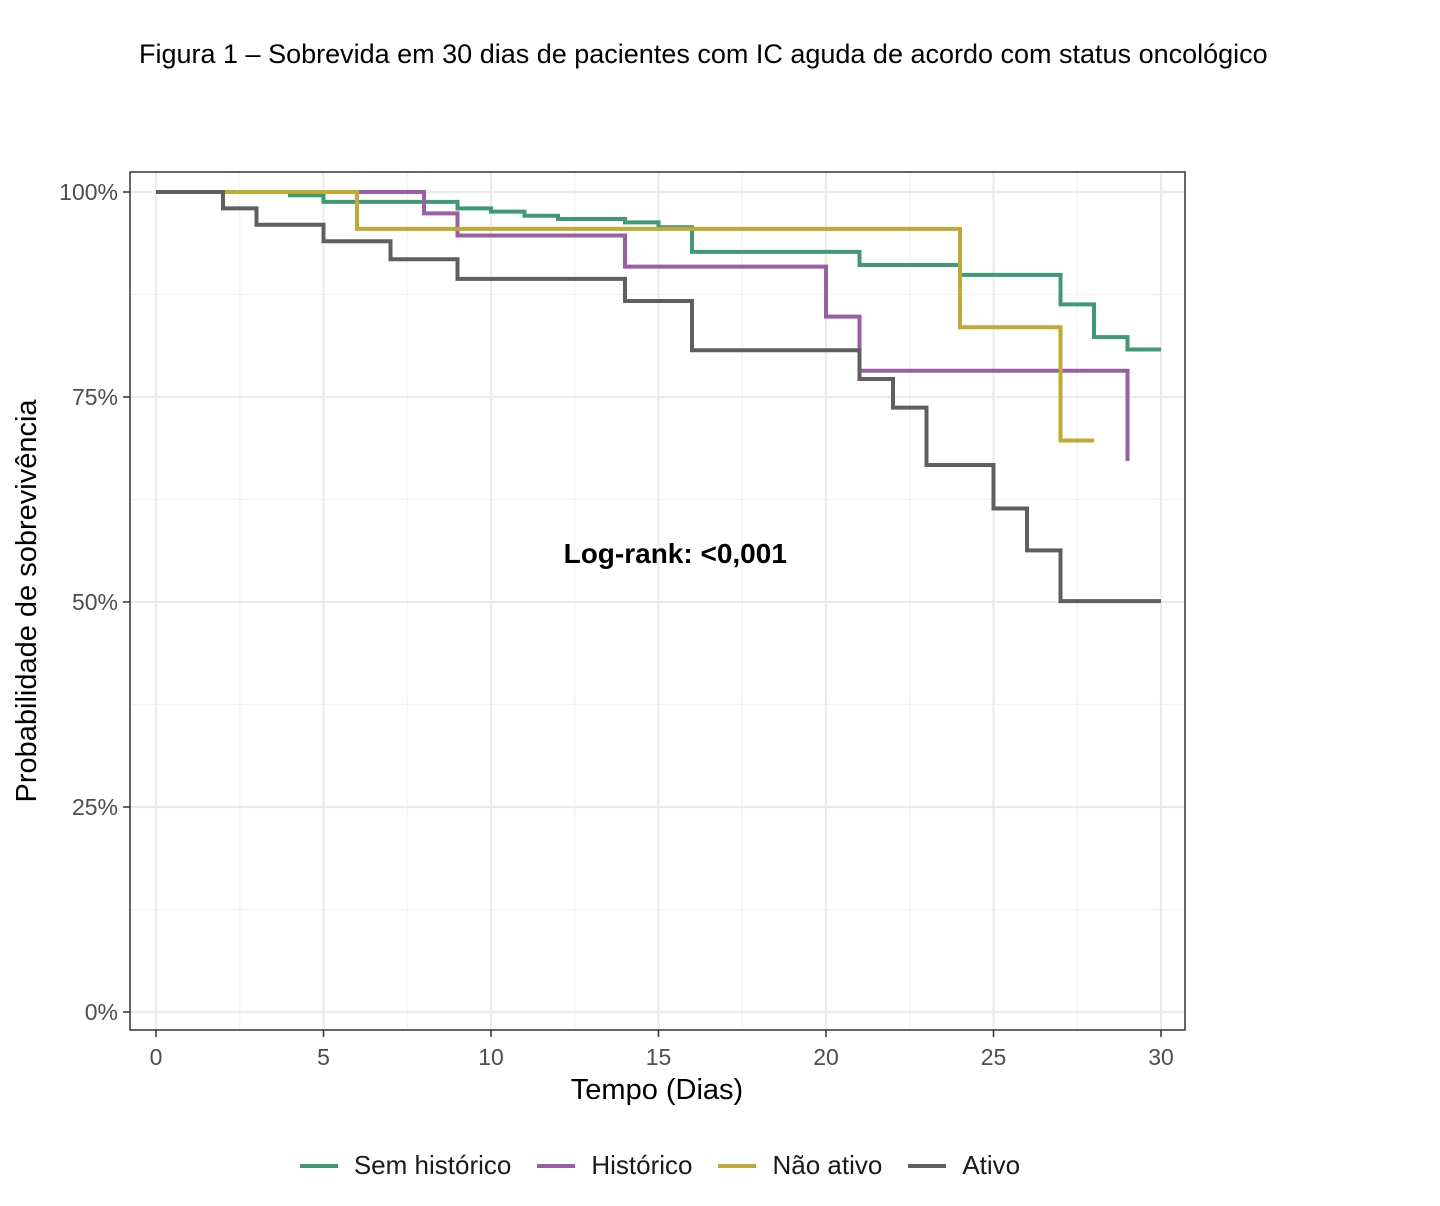 This screenshot has height=1206, width=1440. I want to click on x-tick-label: 0, so click(156, 1057).